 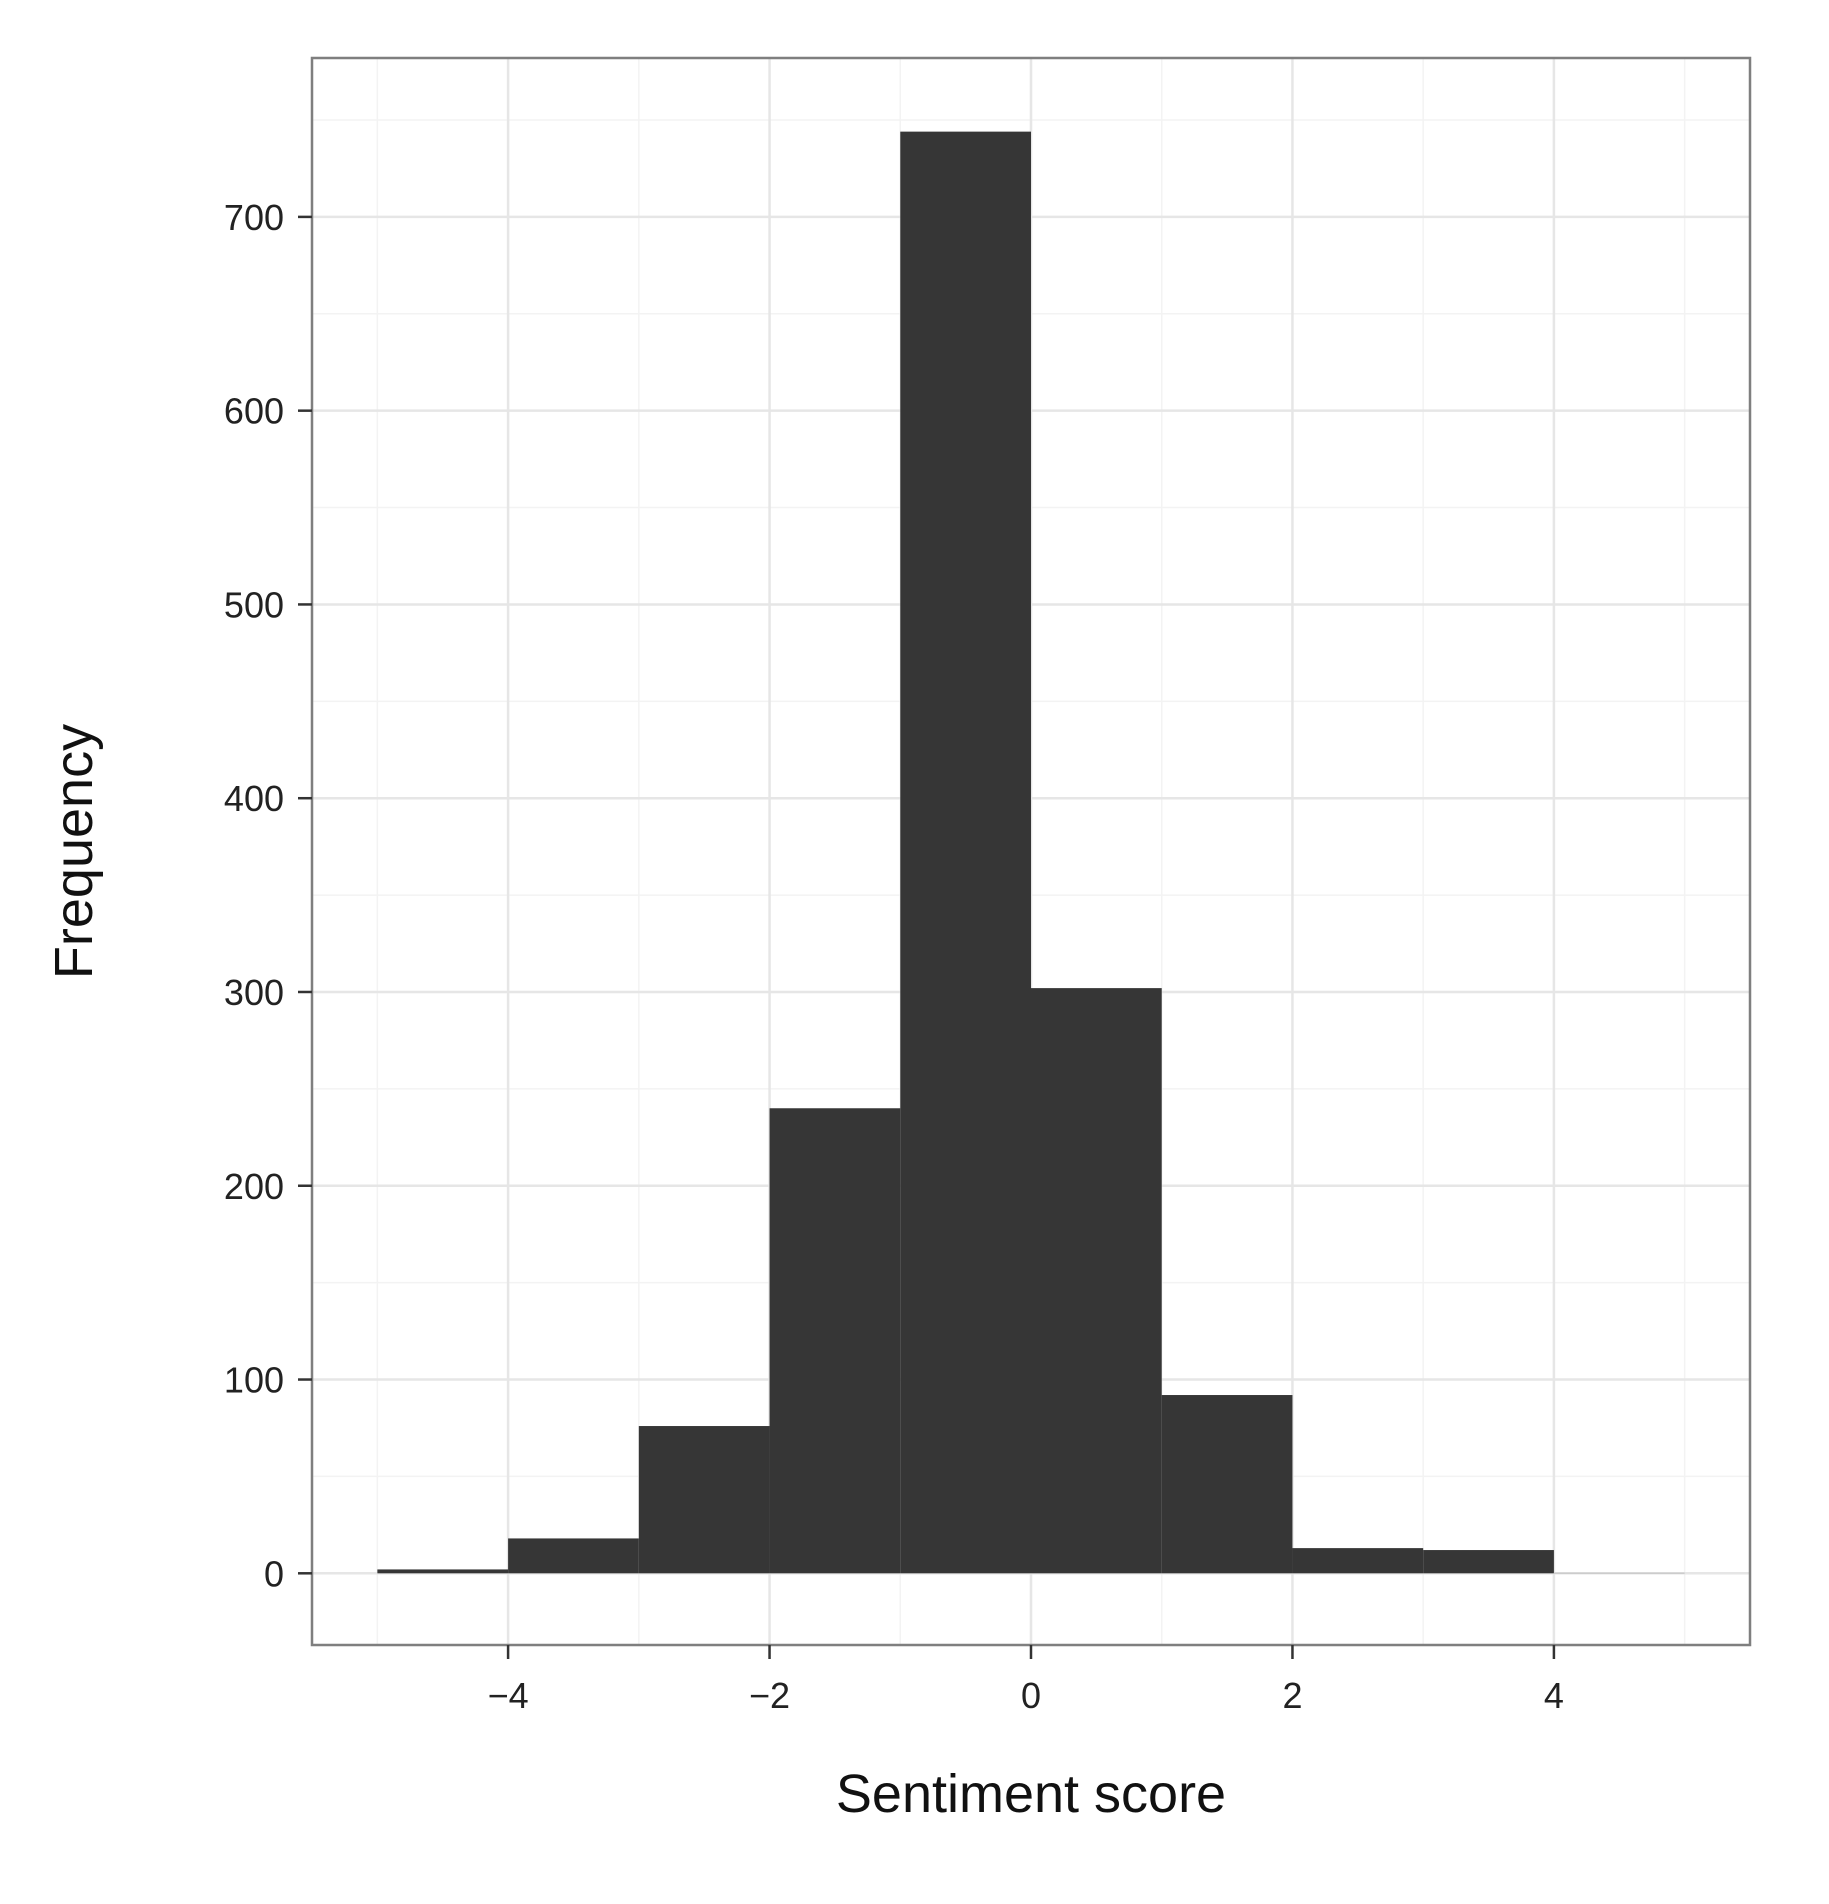 What do you see at coordinates (254, 604) in the screenshot?
I see `y-tick-label: 500` at bounding box center [254, 604].